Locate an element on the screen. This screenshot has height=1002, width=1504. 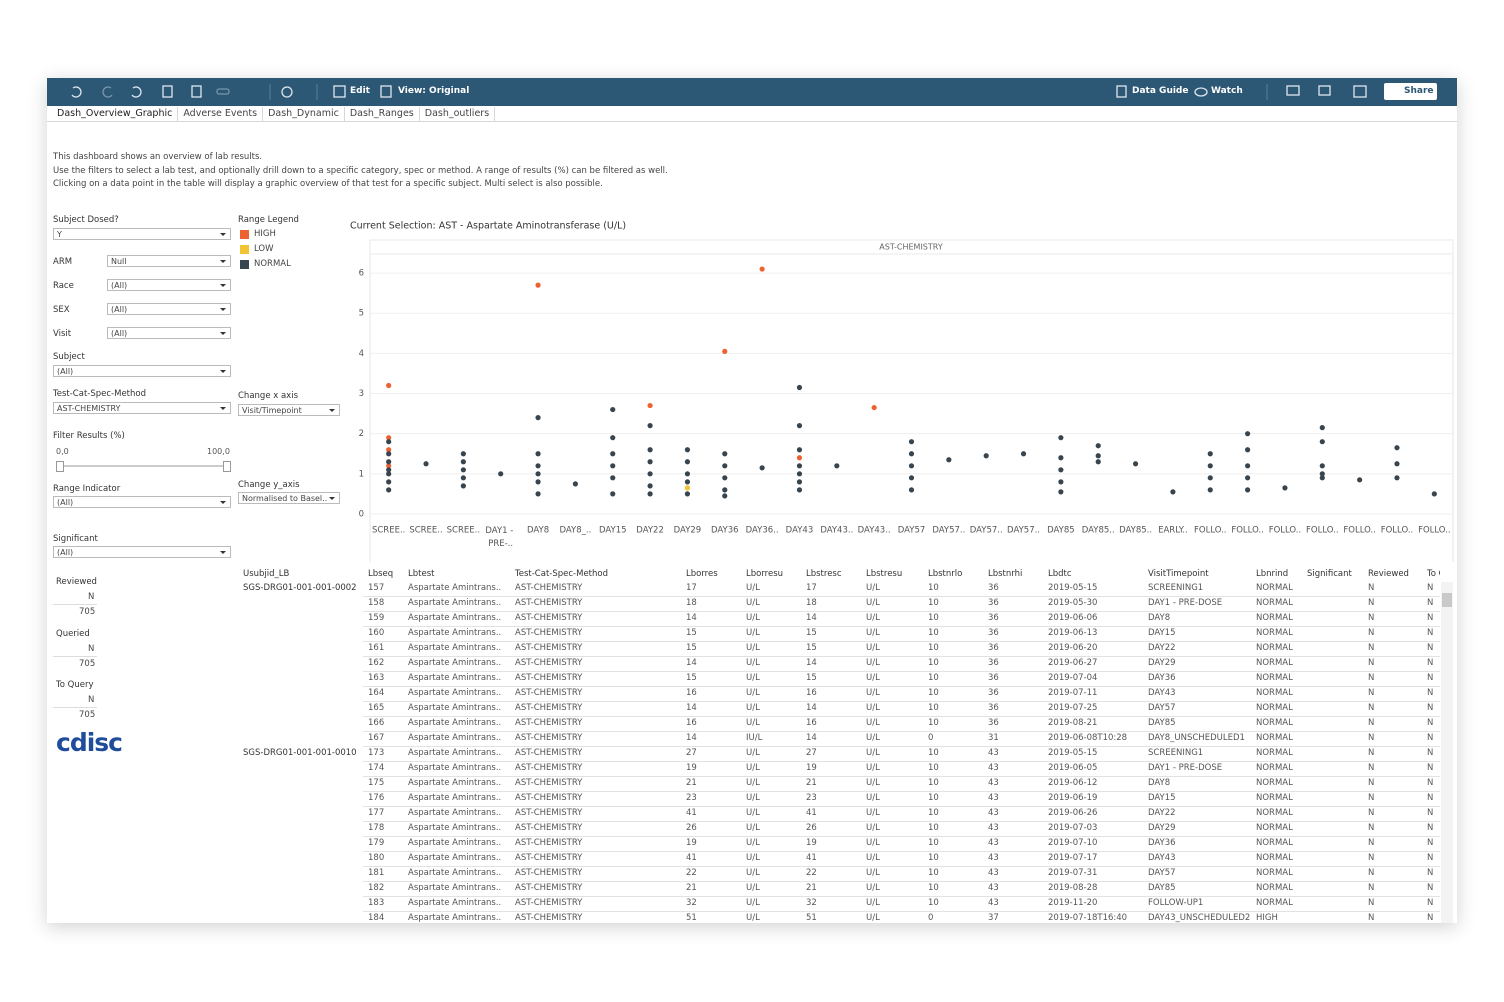
watch-icon is located at coordinates (1201, 92).